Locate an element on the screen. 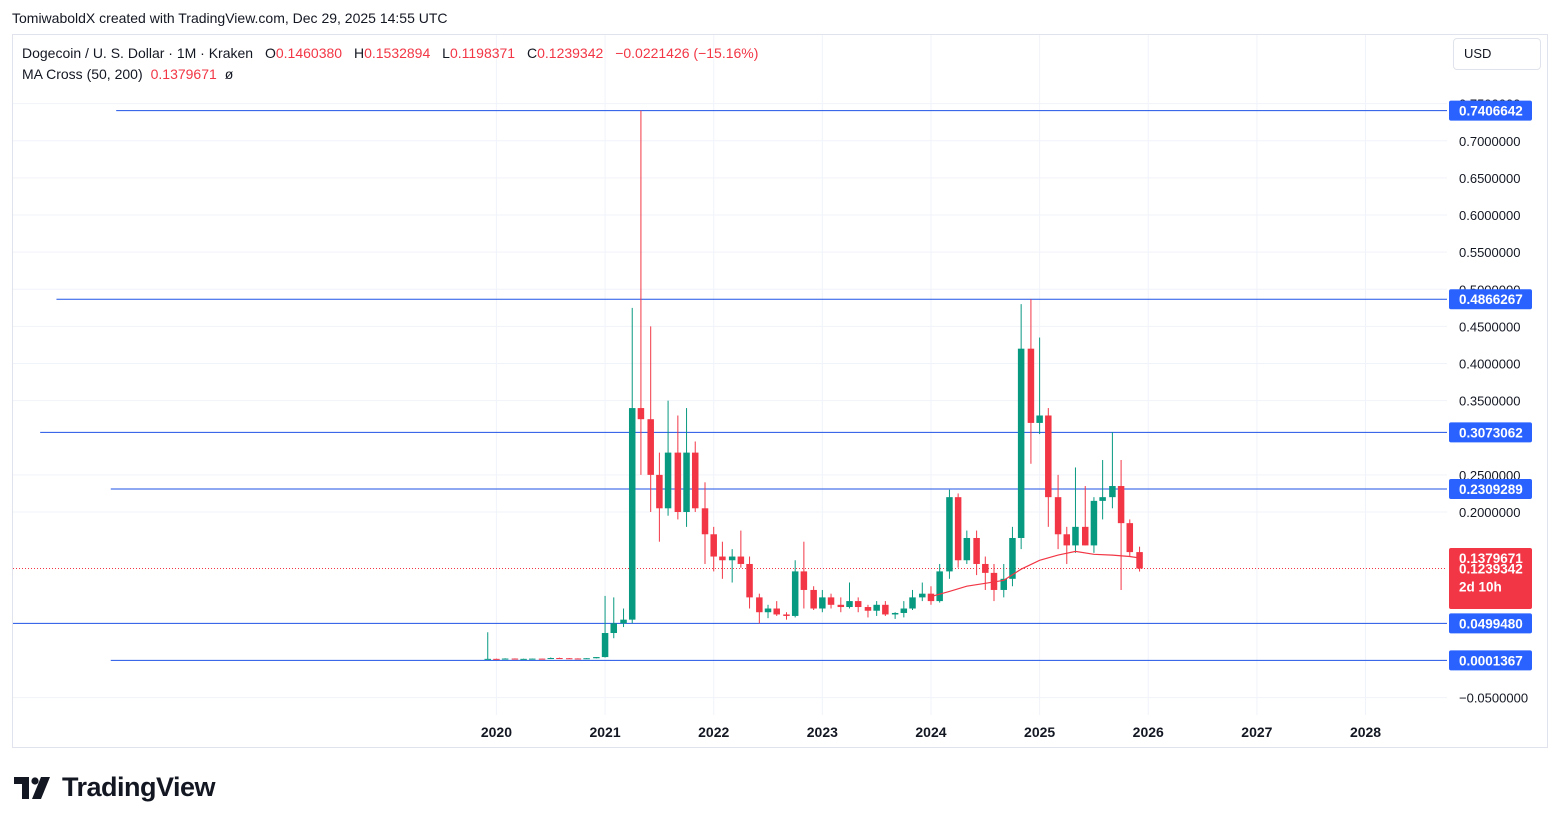  x-tick-label: 2024 is located at coordinates (930, 732).